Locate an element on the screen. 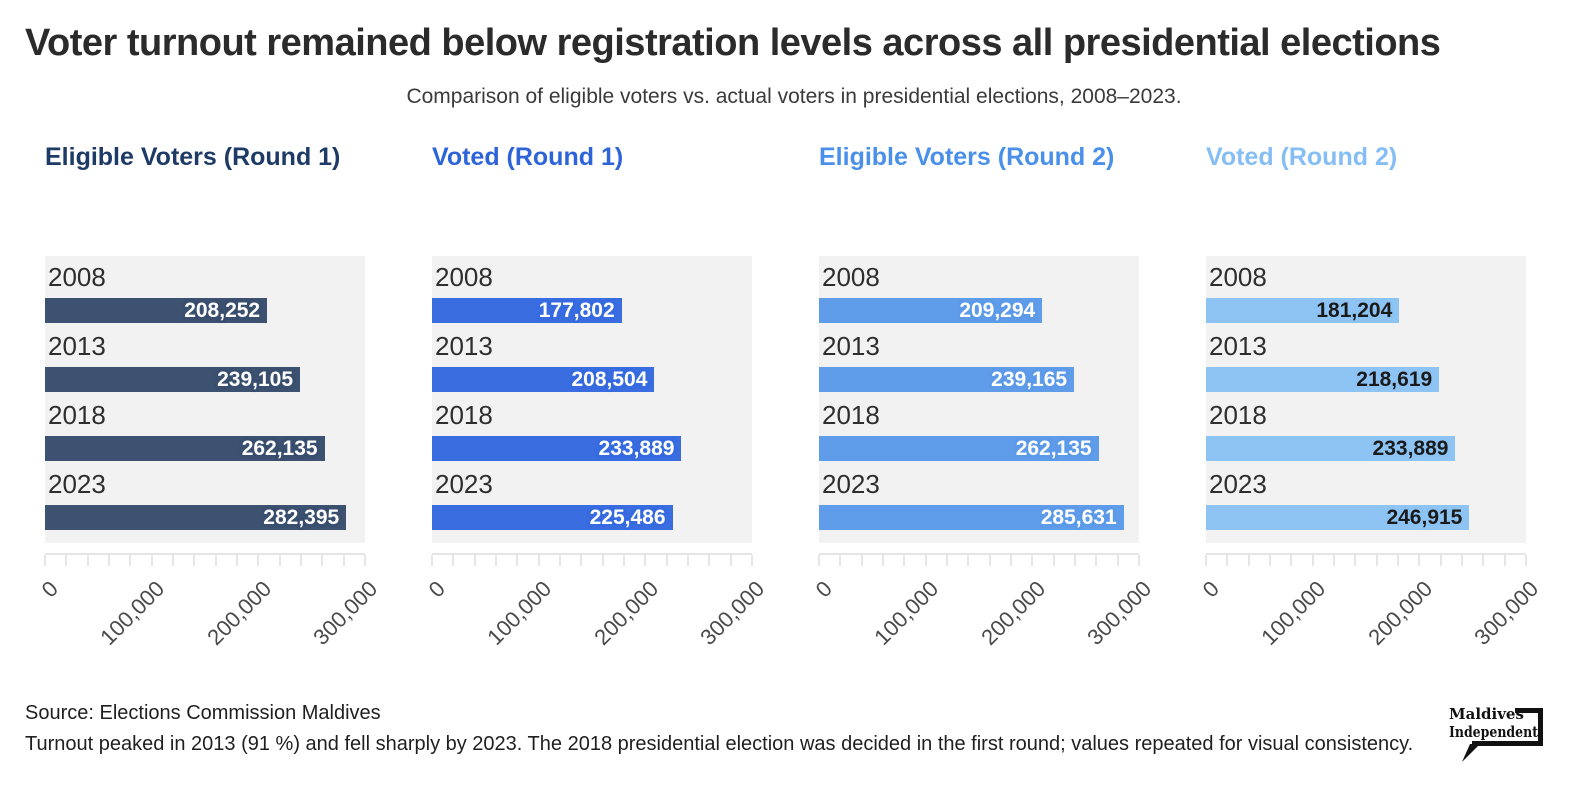 This screenshot has height=806, width=1588. bar: 239,105 is located at coordinates (173, 379).